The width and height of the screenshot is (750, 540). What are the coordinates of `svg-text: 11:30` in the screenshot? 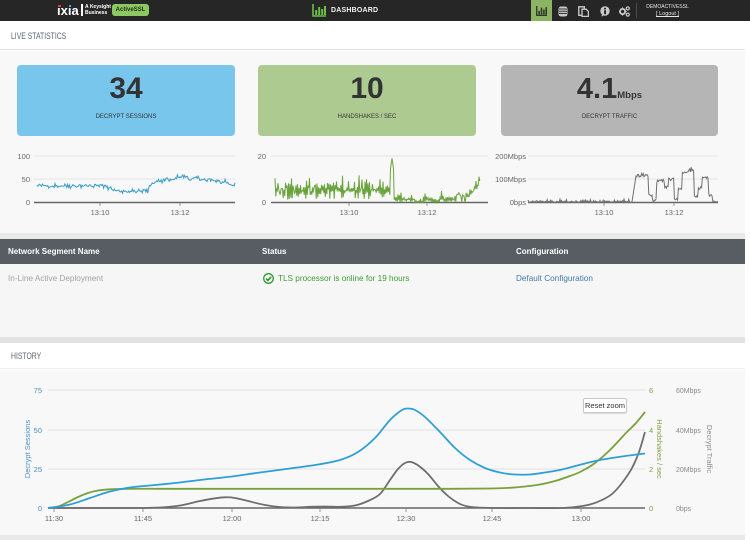 It's located at (54, 518).